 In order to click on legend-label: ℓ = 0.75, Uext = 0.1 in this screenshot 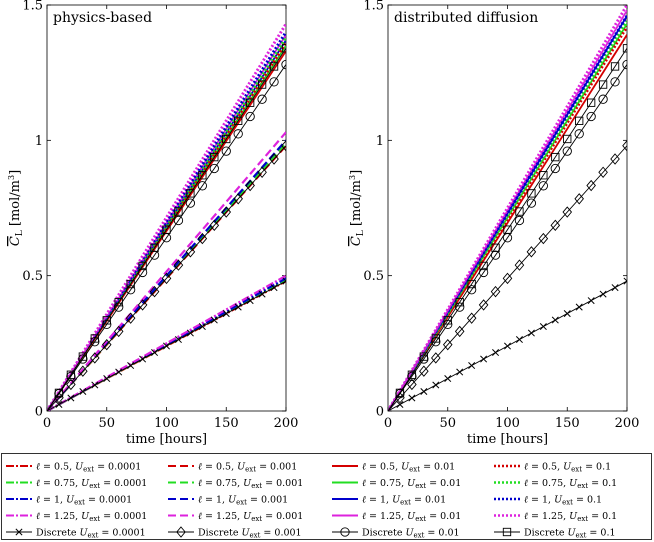, I will do `click(570, 484)`.